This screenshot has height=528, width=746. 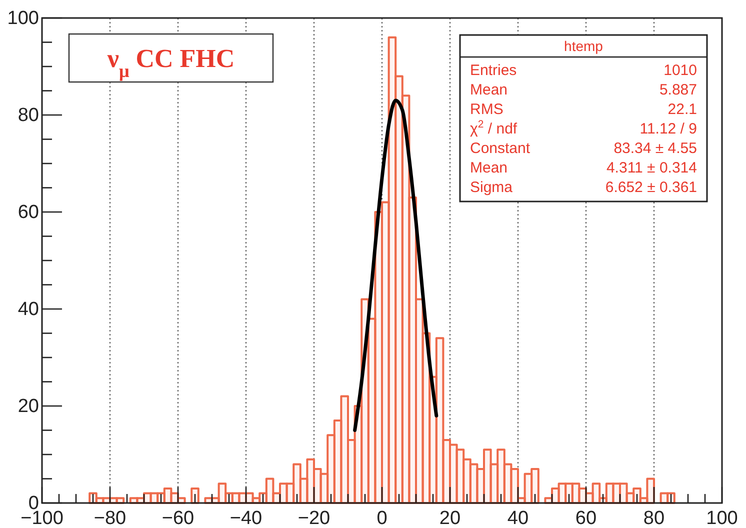 What do you see at coordinates (28, 212) in the screenshot?
I see `y-tick-label: 60` at bounding box center [28, 212].